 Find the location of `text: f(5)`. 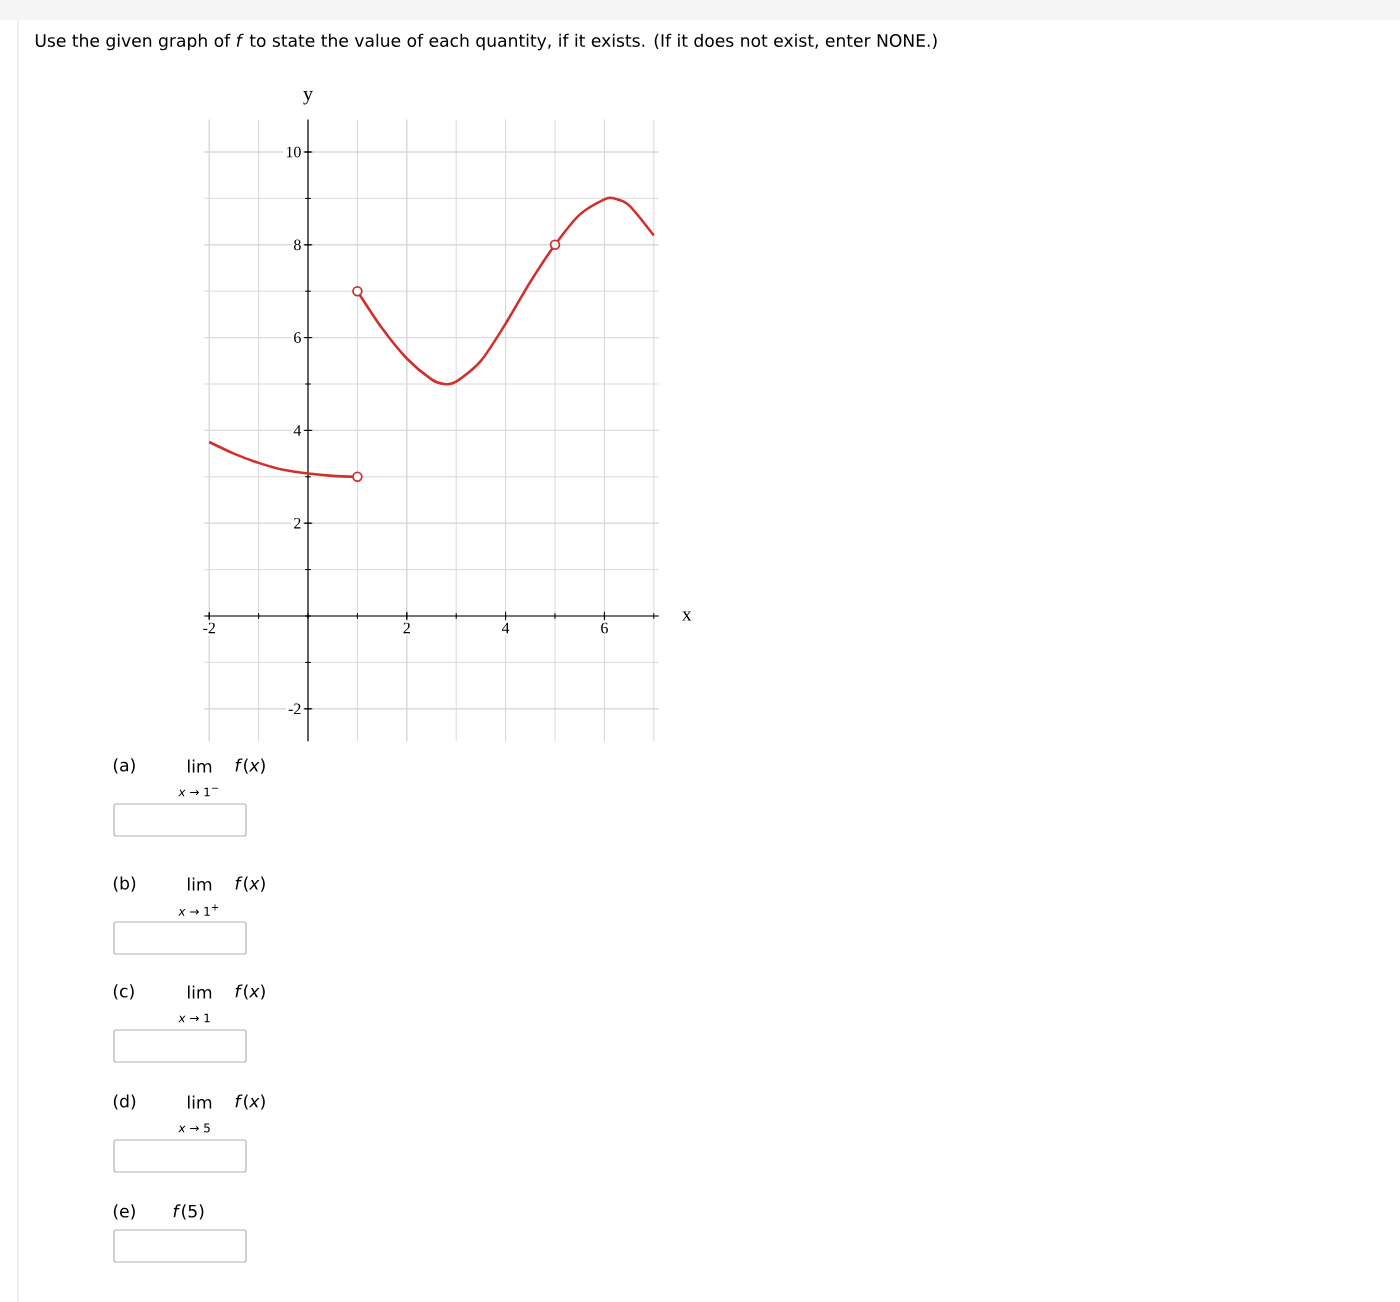

text: f(5) is located at coordinates (188, 1212).